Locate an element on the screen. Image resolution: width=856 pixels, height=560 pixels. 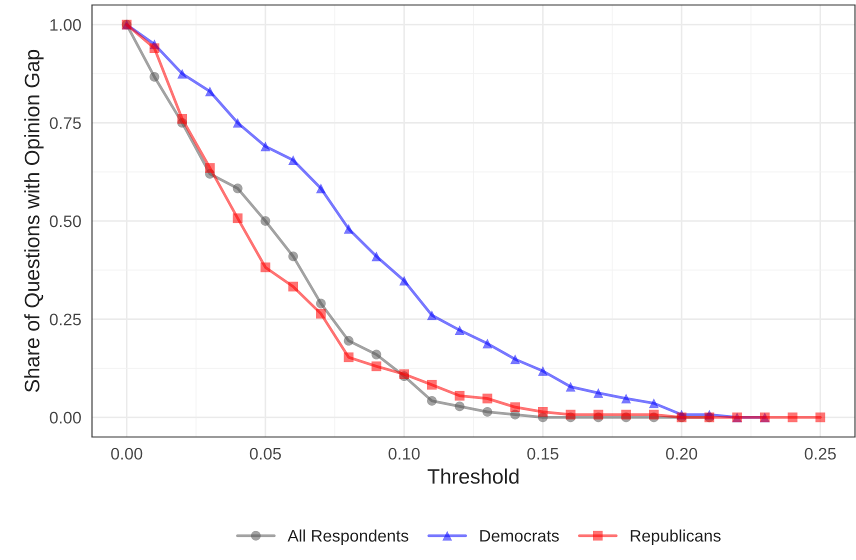
y-tick-label: 1.00 is located at coordinates (65, 25).